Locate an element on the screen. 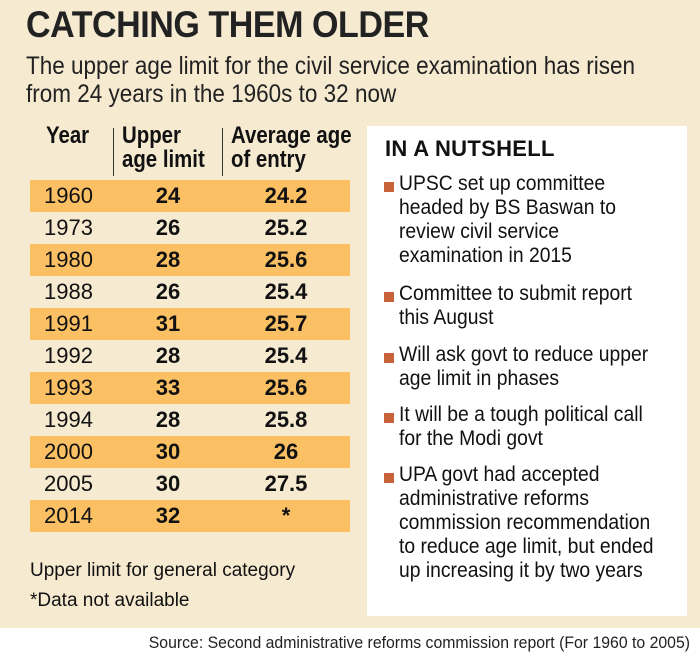 This screenshot has height=663, width=700. cell-year: 1993 is located at coordinates (68, 387).